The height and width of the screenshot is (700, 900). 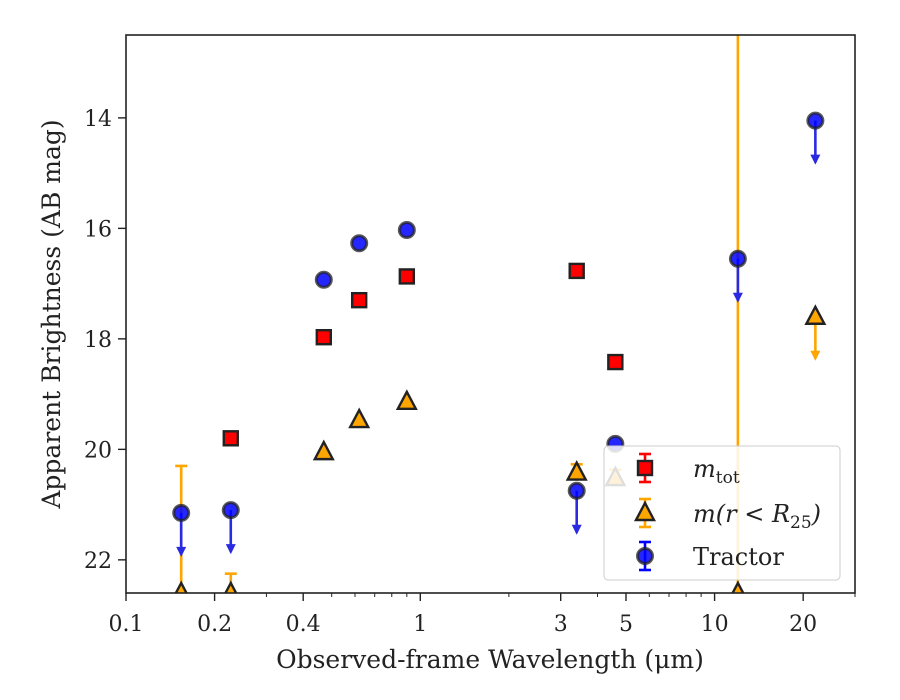 What do you see at coordinates (98, 119) in the screenshot?
I see `y-tick-label: 14` at bounding box center [98, 119].